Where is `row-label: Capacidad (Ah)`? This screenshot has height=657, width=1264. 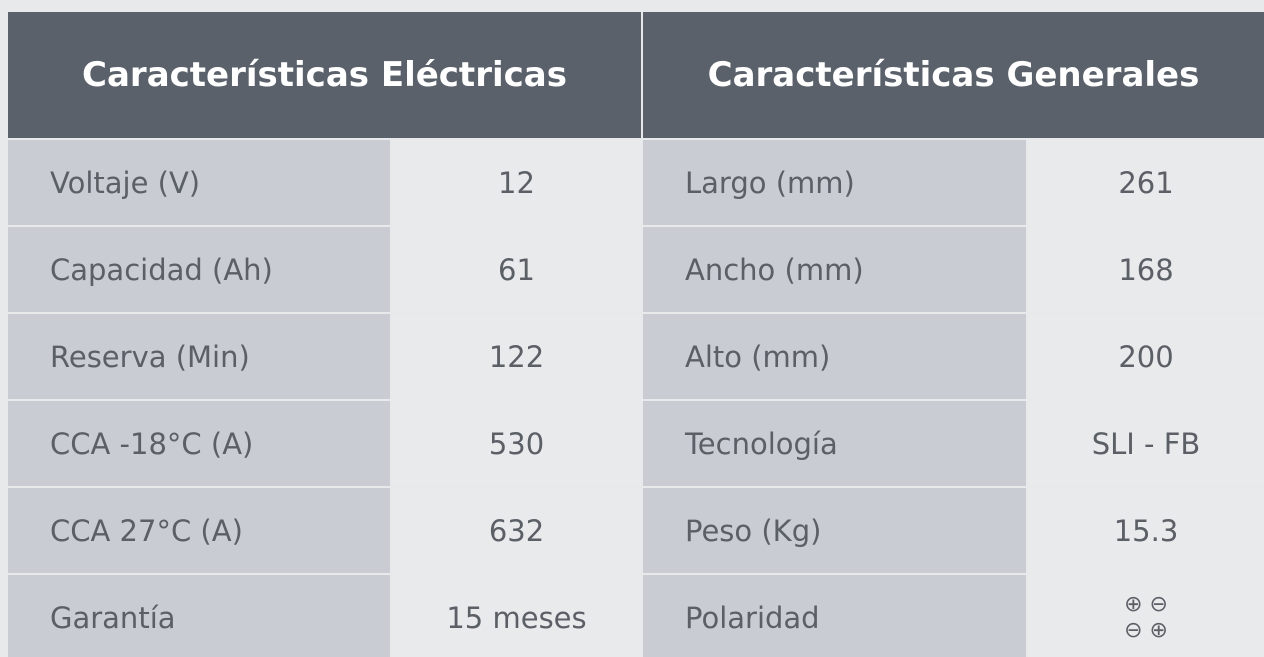 row-label: Capacidad (Ah) is located at coordinates (199, 269).